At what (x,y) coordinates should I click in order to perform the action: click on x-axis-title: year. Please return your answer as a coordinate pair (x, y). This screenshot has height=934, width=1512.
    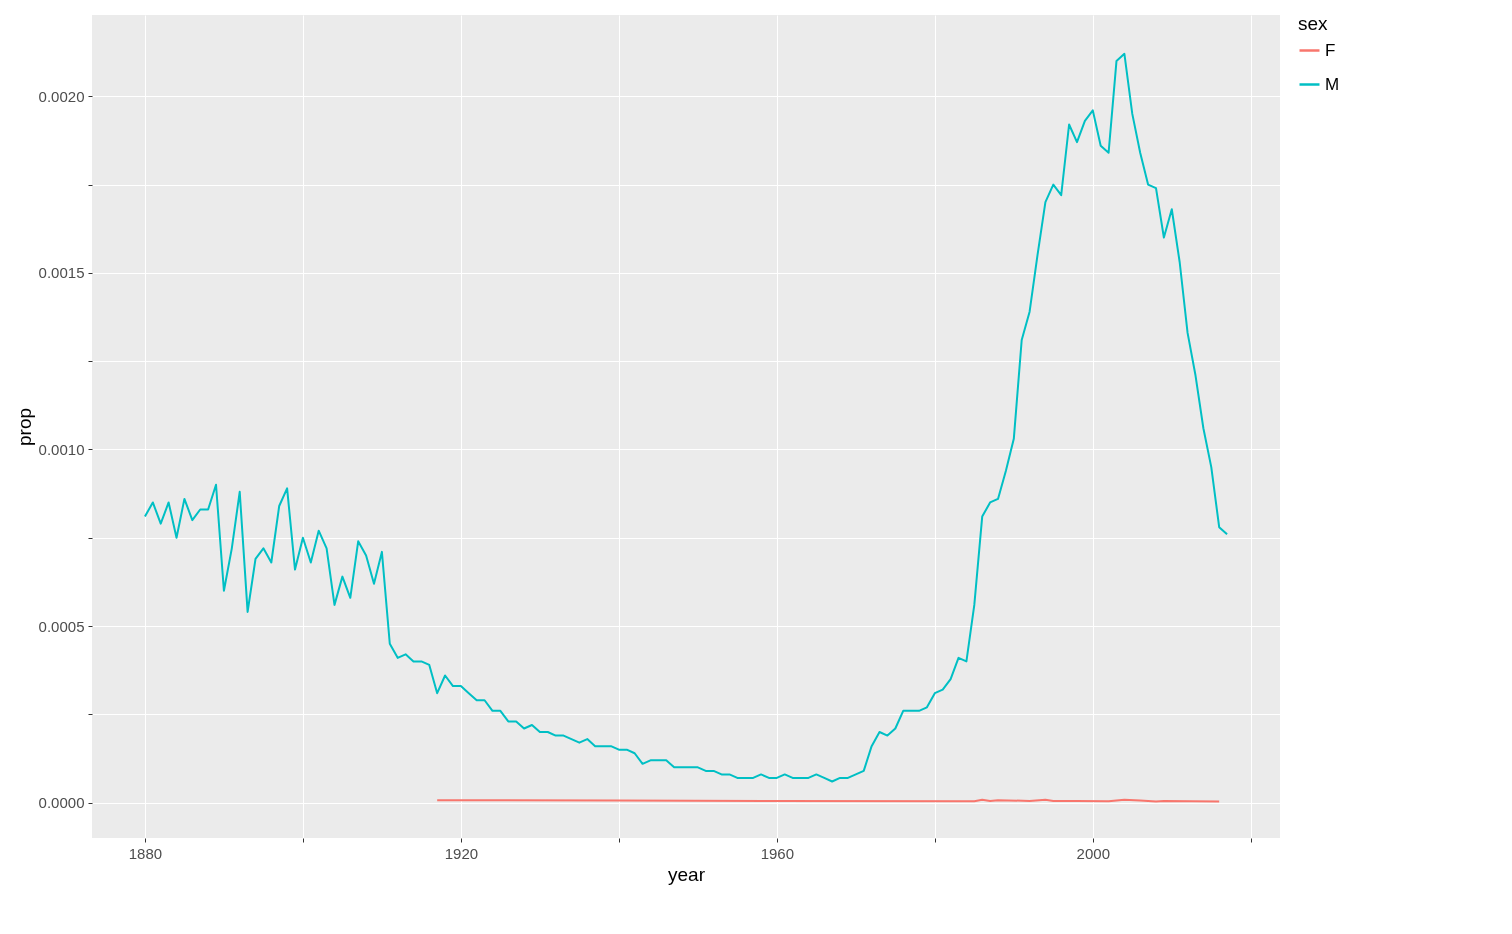
    Looking at the image, I should click on (687, 874).